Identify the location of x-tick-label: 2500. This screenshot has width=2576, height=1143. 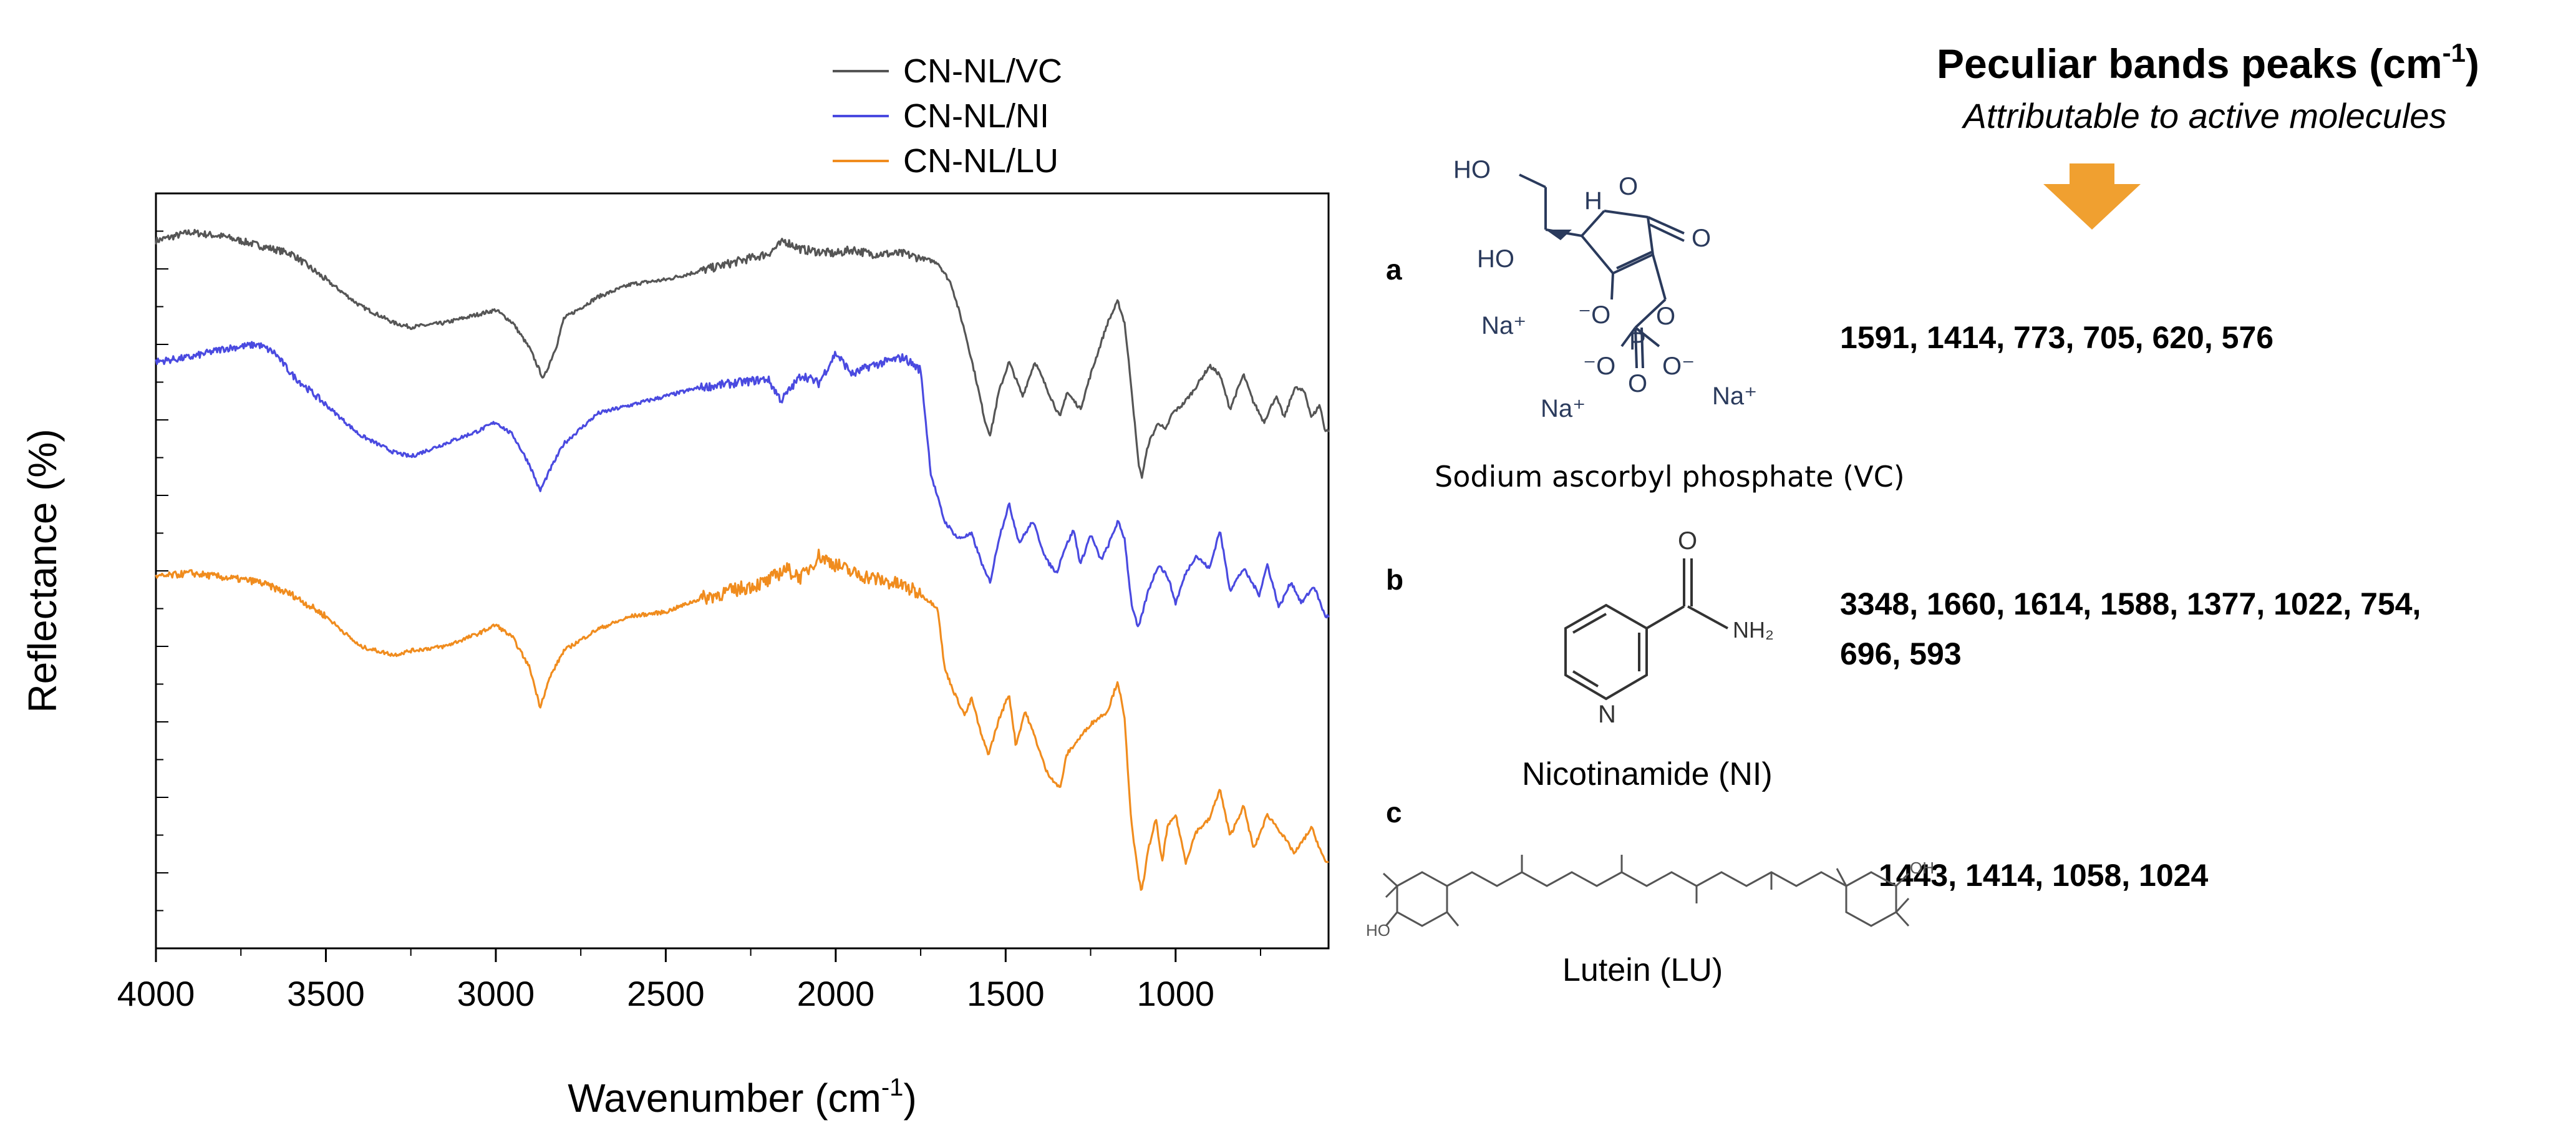
(666, 993).